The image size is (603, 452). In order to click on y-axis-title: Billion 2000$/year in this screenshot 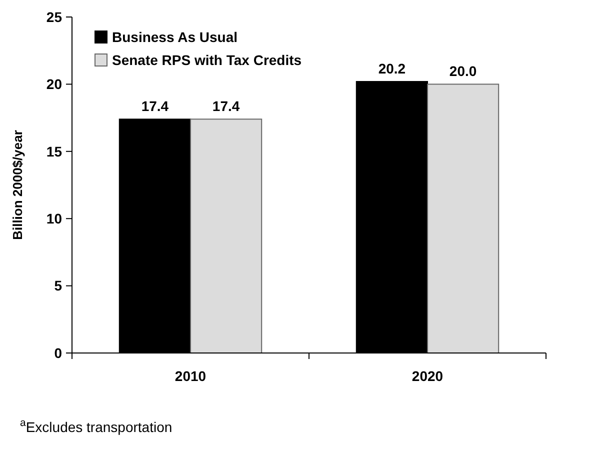, I will do `click(17, 185)`.